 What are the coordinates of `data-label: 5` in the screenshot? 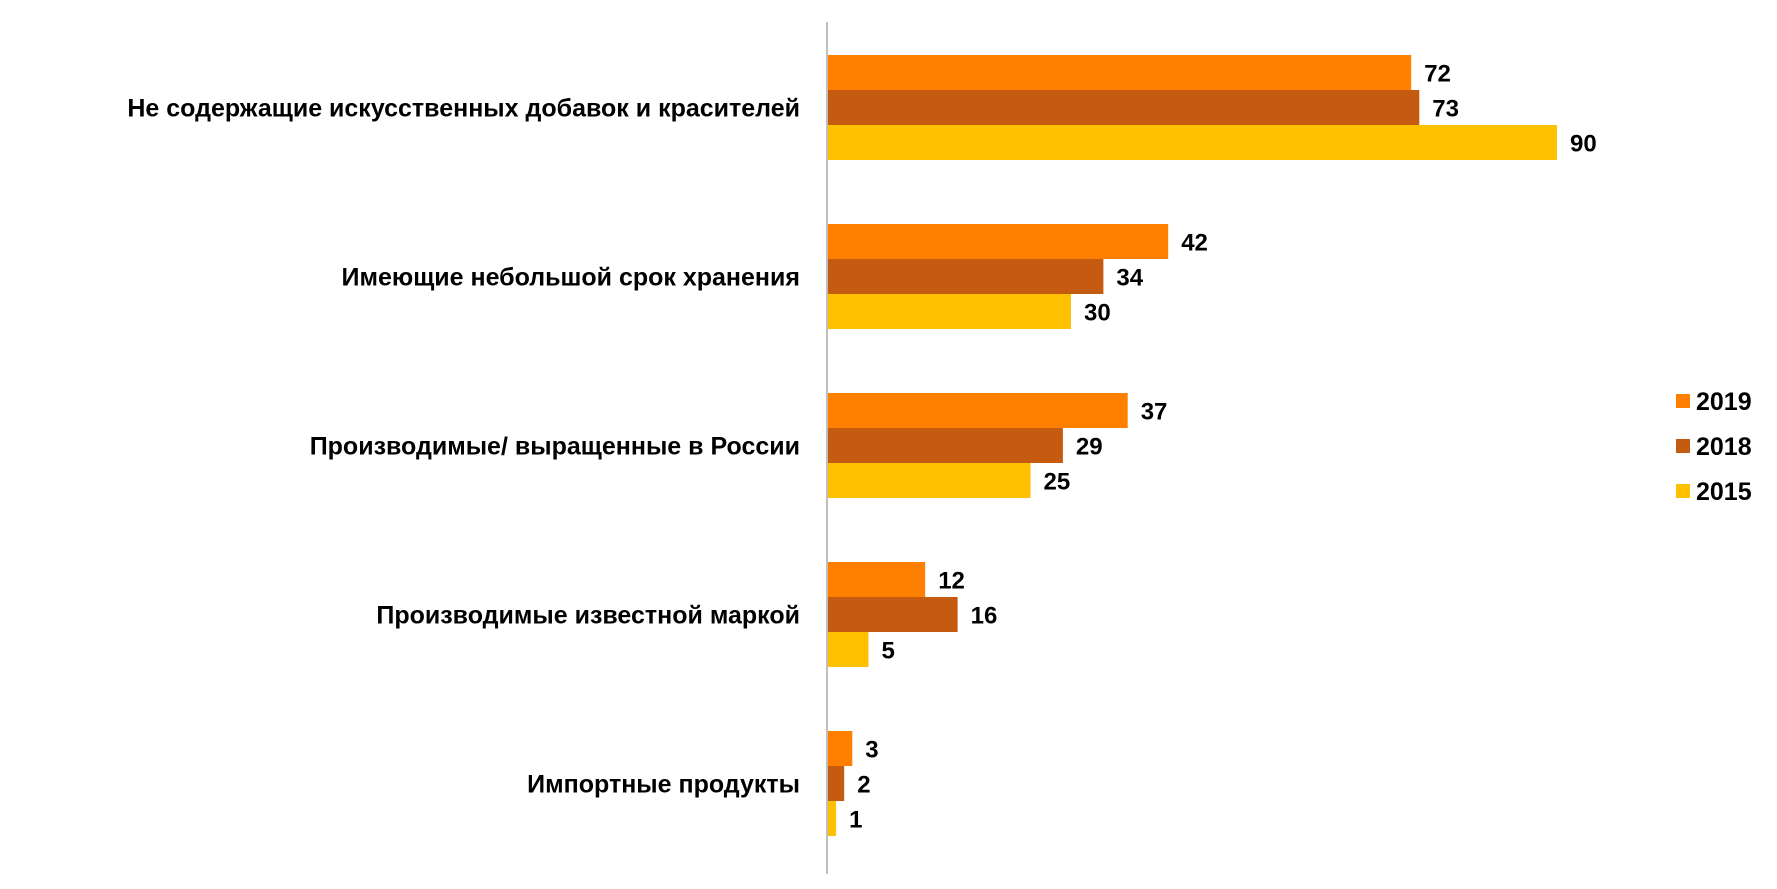 It's located at (888, 651).